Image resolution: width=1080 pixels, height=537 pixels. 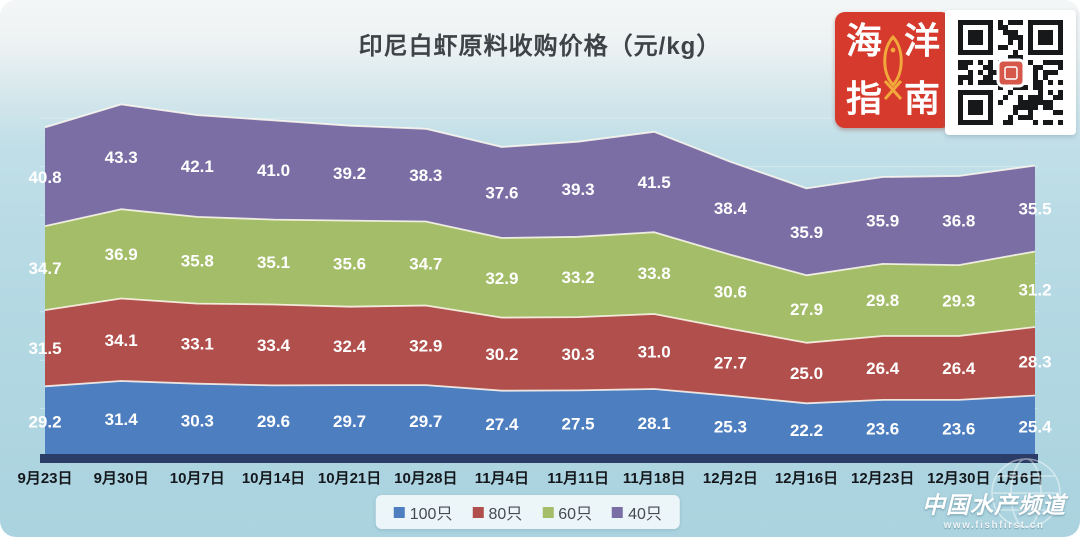 I want to click on data-label-60只: 33.8, so click(x=654, y=273).